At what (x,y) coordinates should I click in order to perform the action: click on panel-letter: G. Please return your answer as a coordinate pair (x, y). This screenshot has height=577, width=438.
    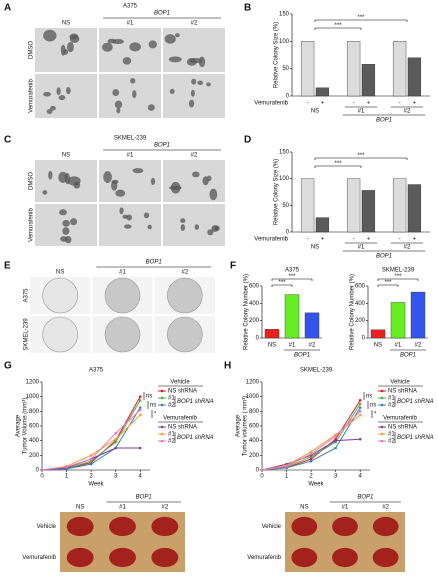
    Looking at the image, I should click on (8, 366).